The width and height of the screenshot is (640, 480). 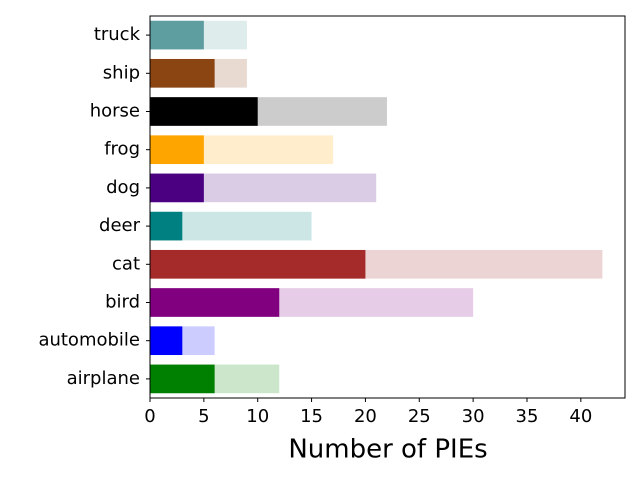 I want to click on y-tick-label: cat, so click(x=126, y=263).